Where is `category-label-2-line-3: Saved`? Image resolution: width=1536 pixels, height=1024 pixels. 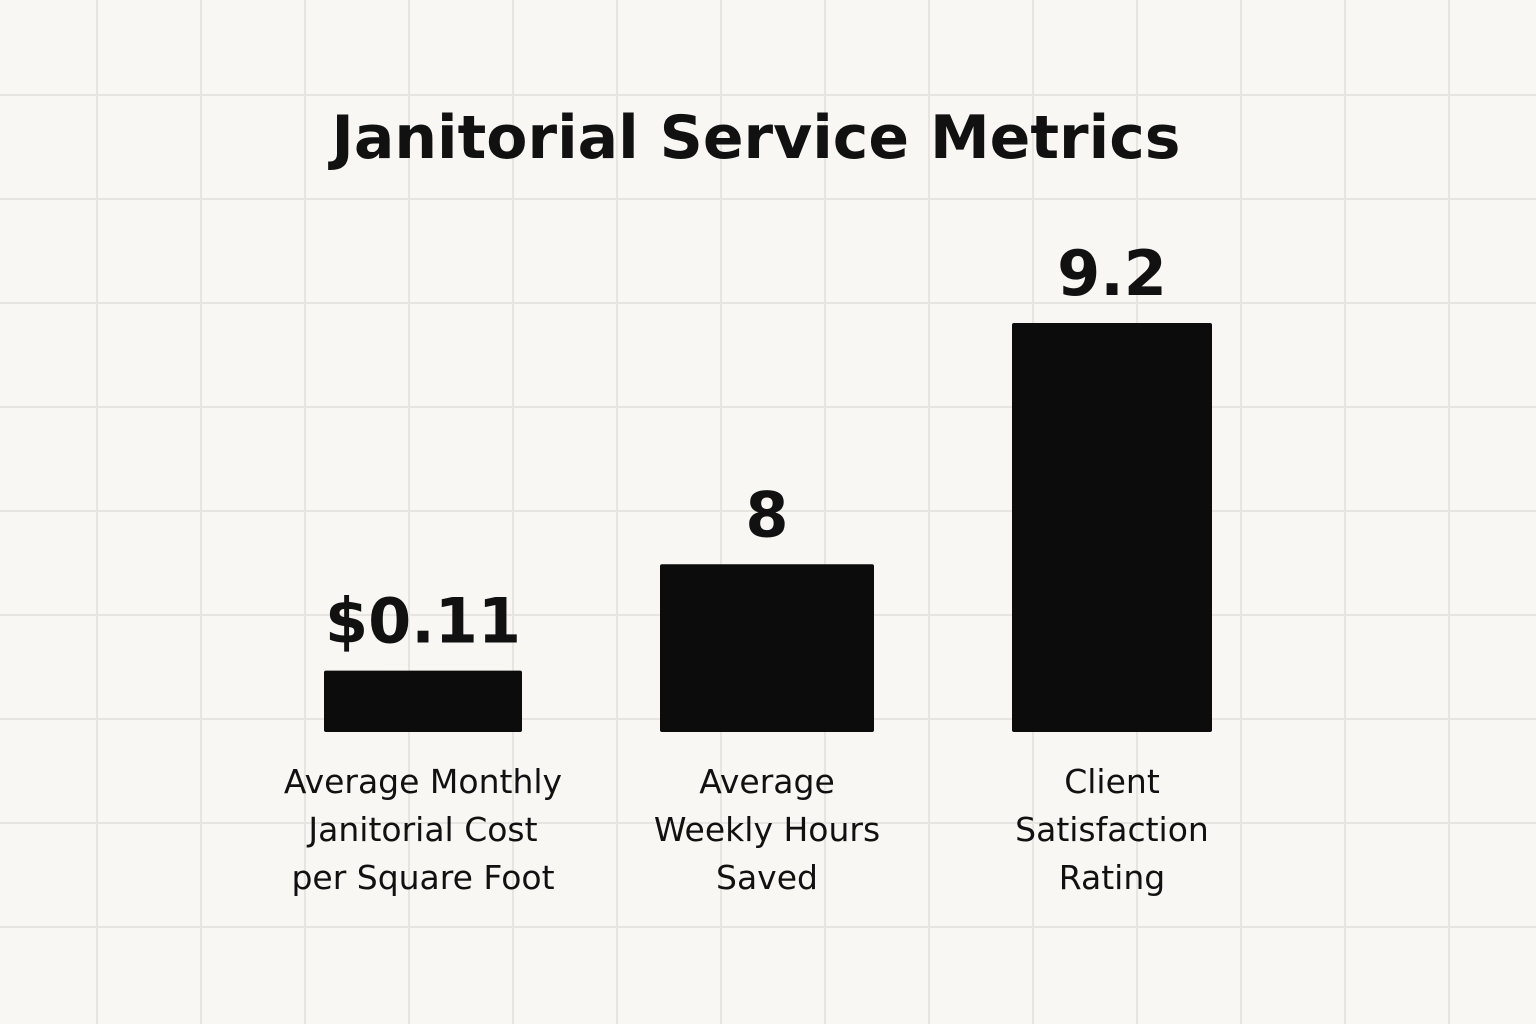
category-label-2-line-3: Saved is located at coordinates (767, 877).